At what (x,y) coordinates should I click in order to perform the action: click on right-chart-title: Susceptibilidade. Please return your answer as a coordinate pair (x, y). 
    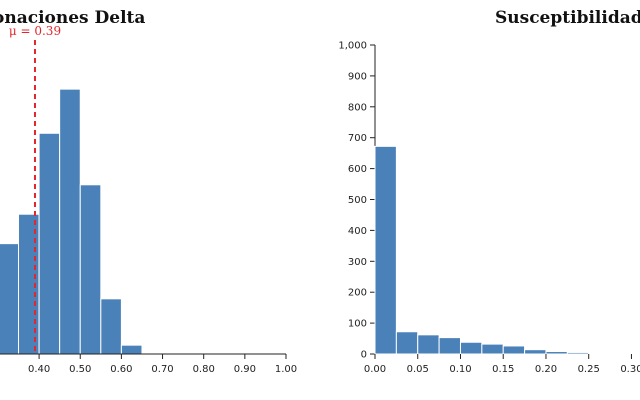
    Looking at the image, I should click on (567, 18).